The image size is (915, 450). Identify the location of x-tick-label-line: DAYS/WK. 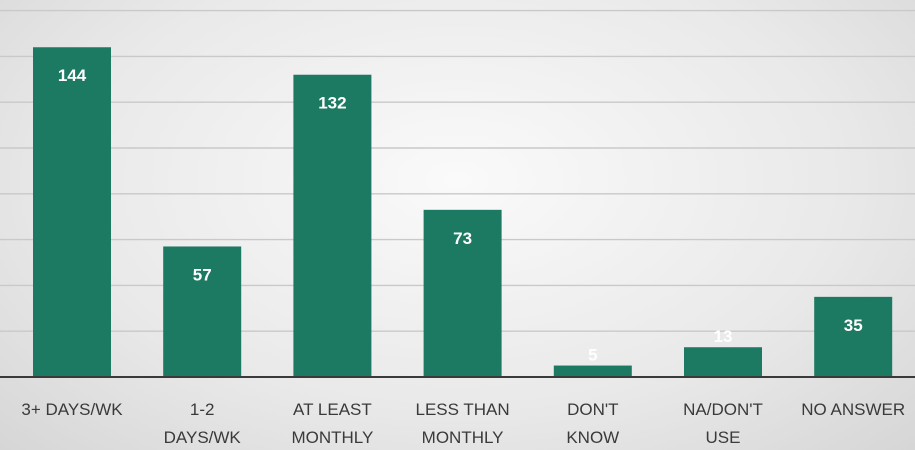
(203, 437).